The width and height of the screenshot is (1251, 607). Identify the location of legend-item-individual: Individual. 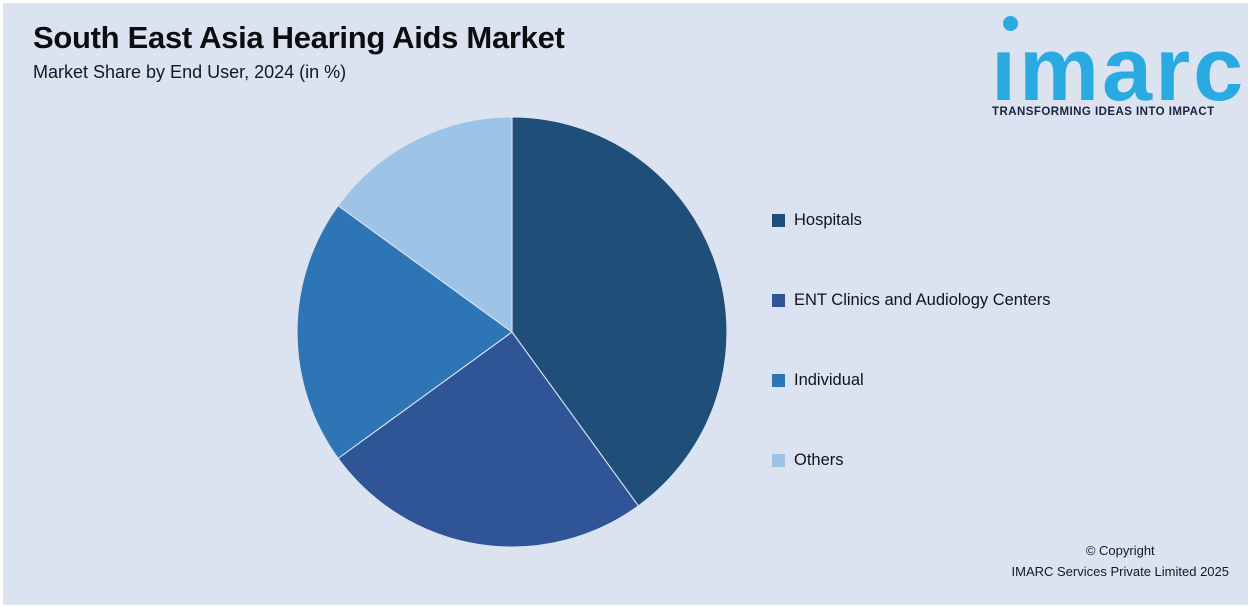
(818, 380).